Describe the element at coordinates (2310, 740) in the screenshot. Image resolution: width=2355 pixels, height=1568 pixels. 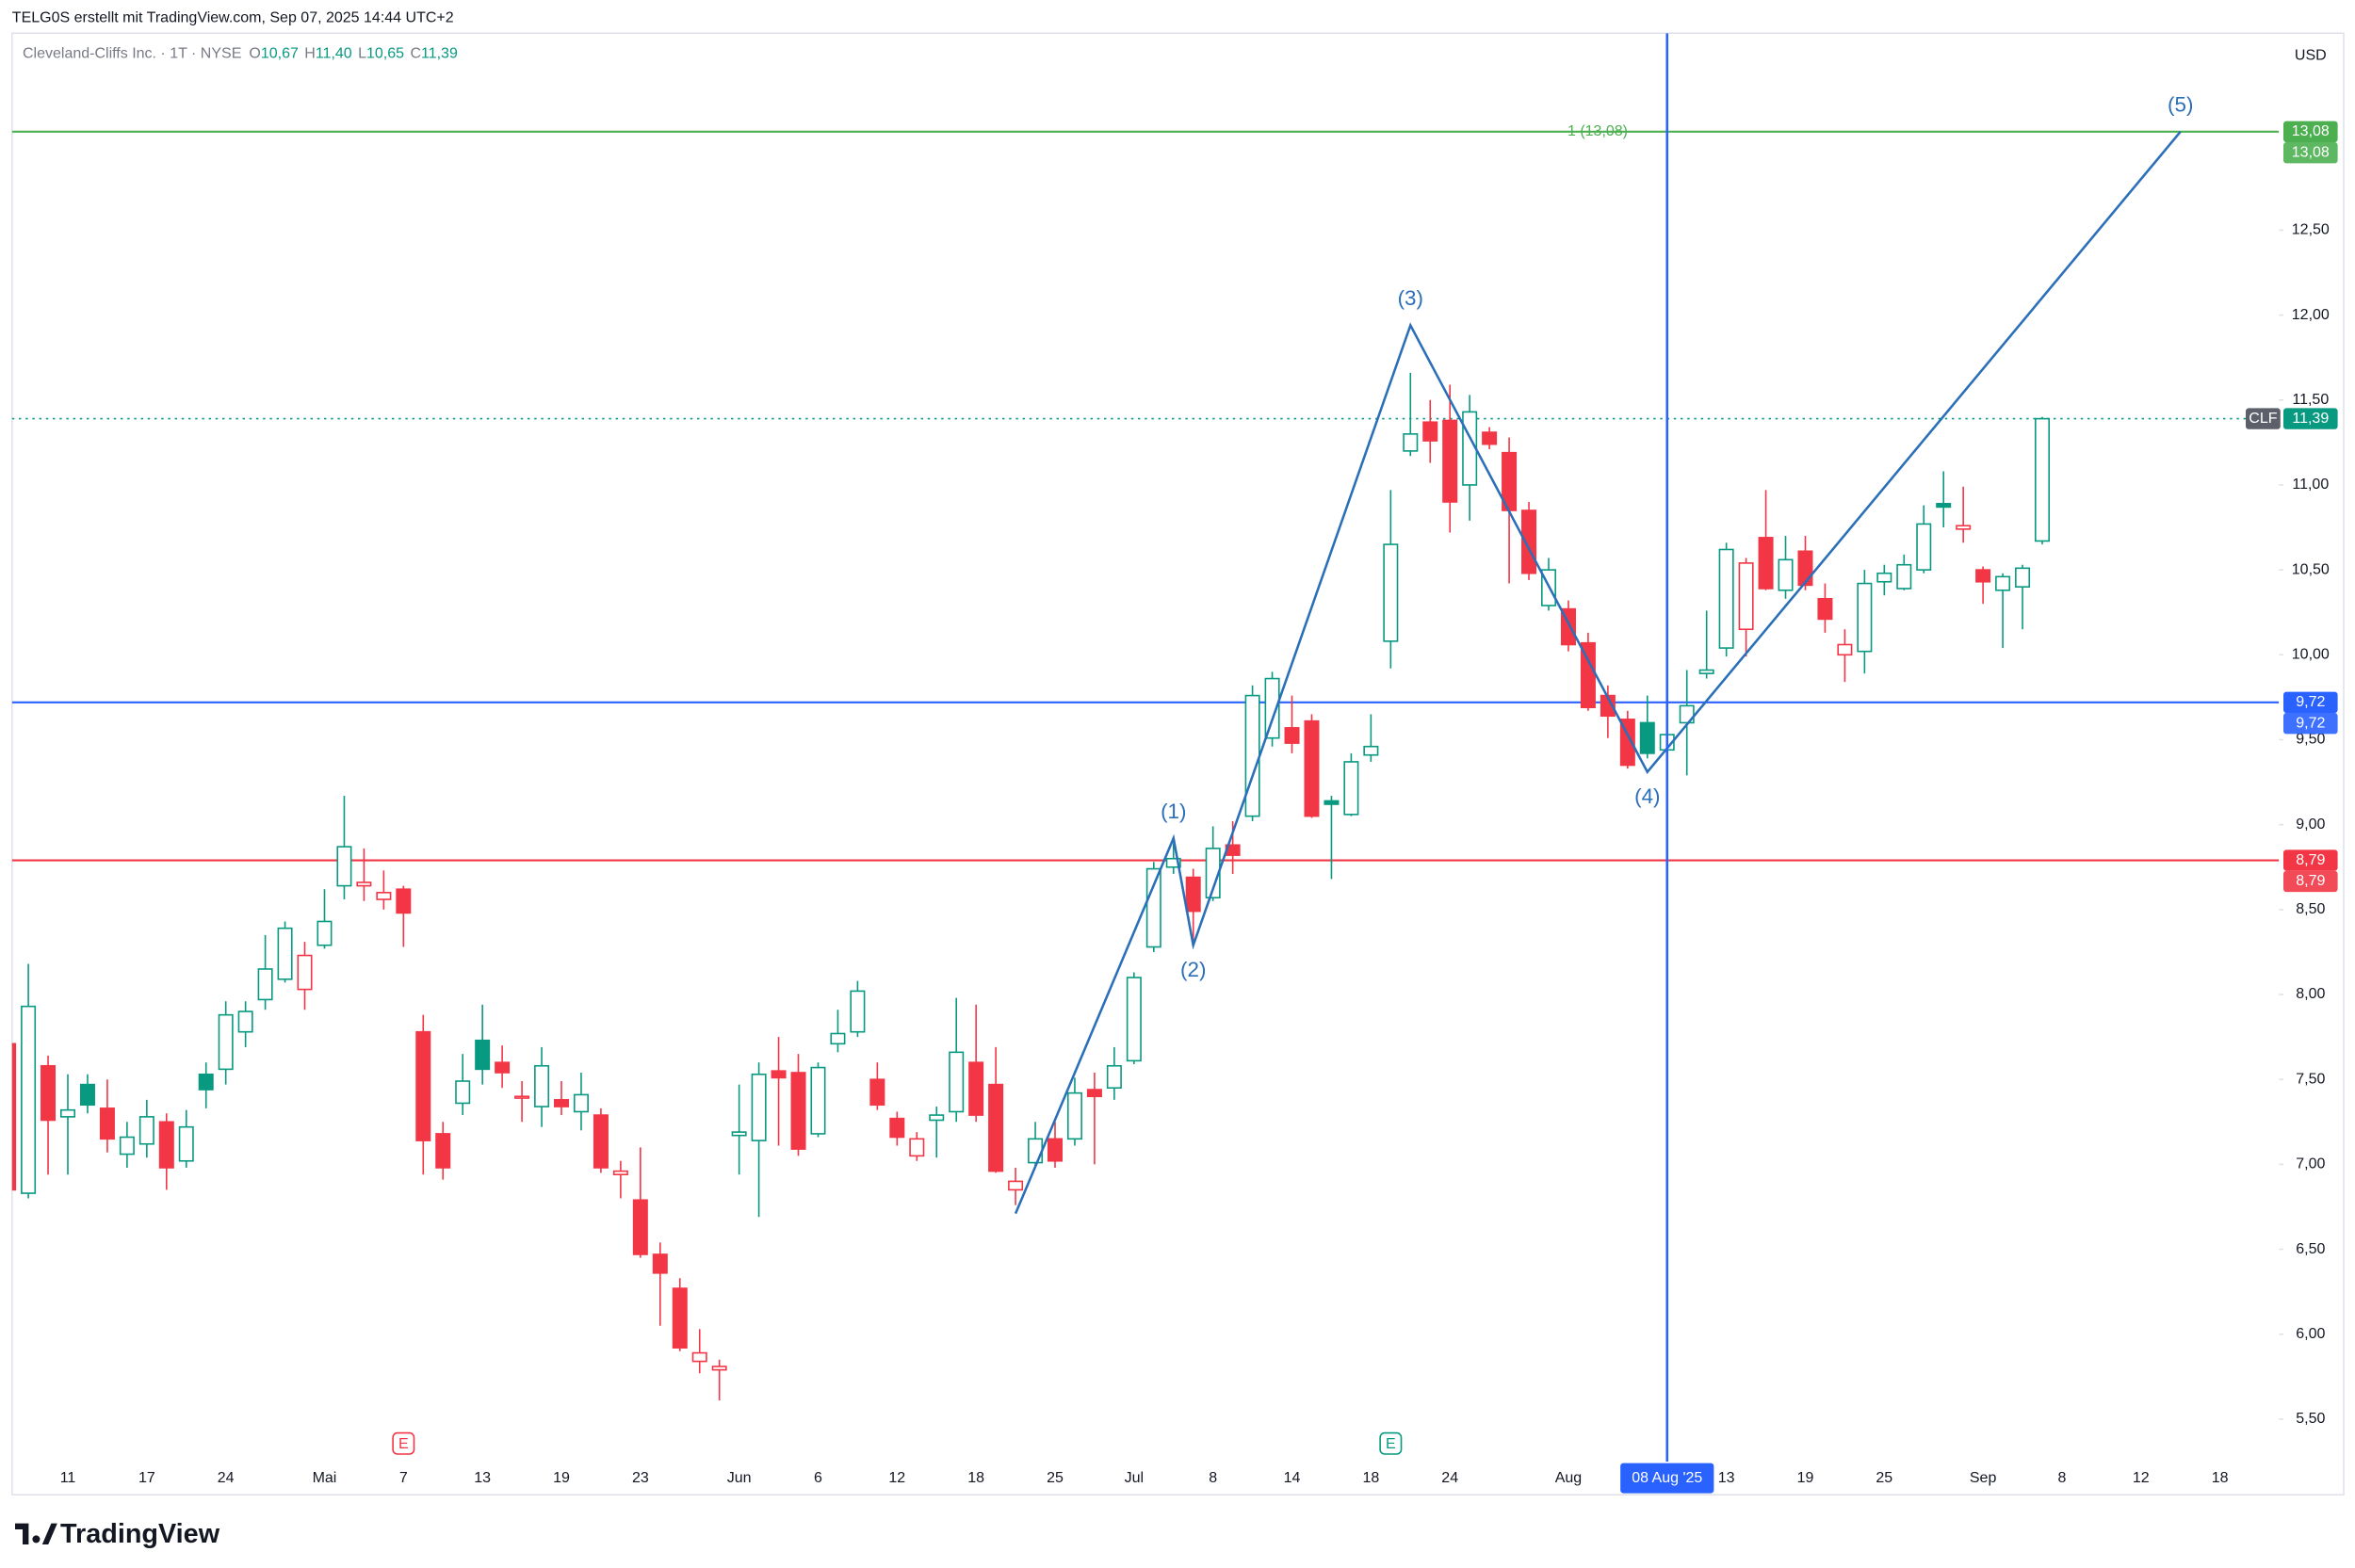
I see `y-tick-label: 9,50` at that location.